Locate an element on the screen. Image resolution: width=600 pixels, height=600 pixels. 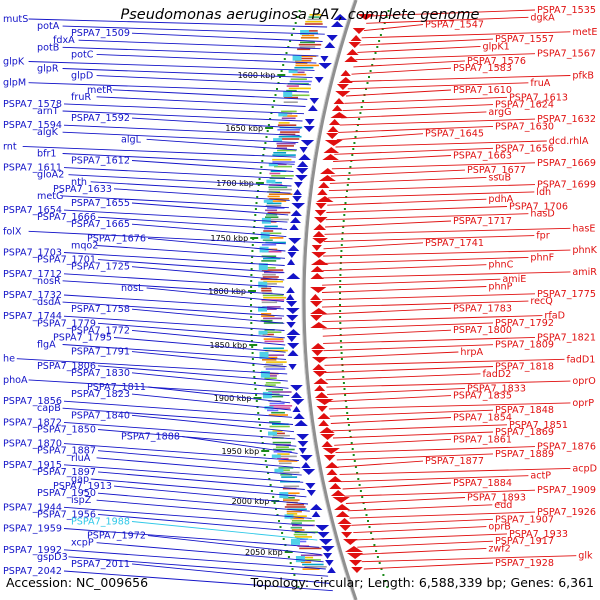
scale-label: 1900 kbp is located at coordinates (233, 398).